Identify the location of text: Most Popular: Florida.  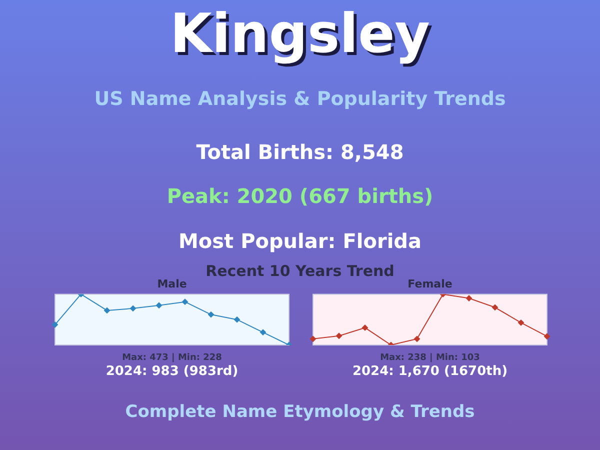
(300, 241).